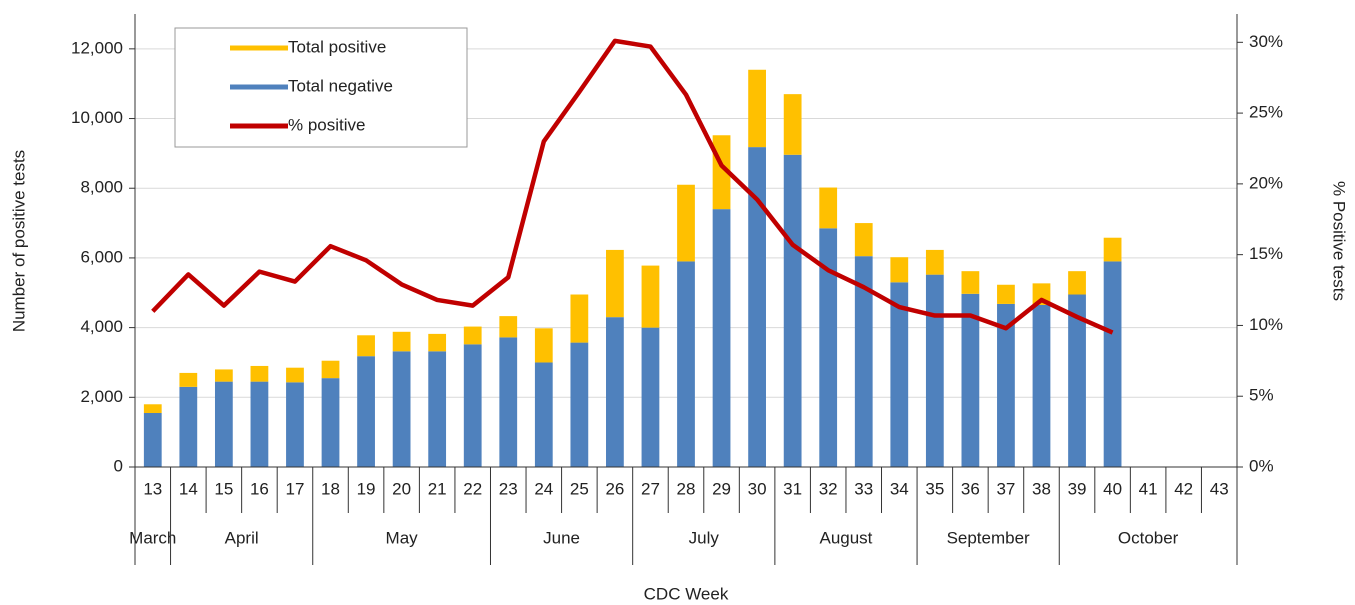 The height and width of the screenshot is (605, 1355). I want to click on month-label: September, so click(988, 537).